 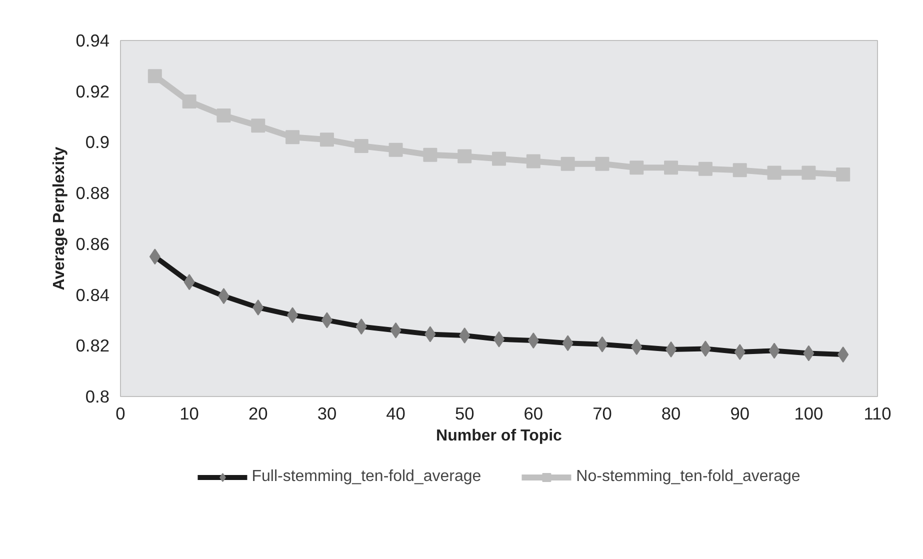 What do you see at coordinates (464, 414) in the screenshot?
I see `x-tick-label: 50` at bounding box center [464, 414].